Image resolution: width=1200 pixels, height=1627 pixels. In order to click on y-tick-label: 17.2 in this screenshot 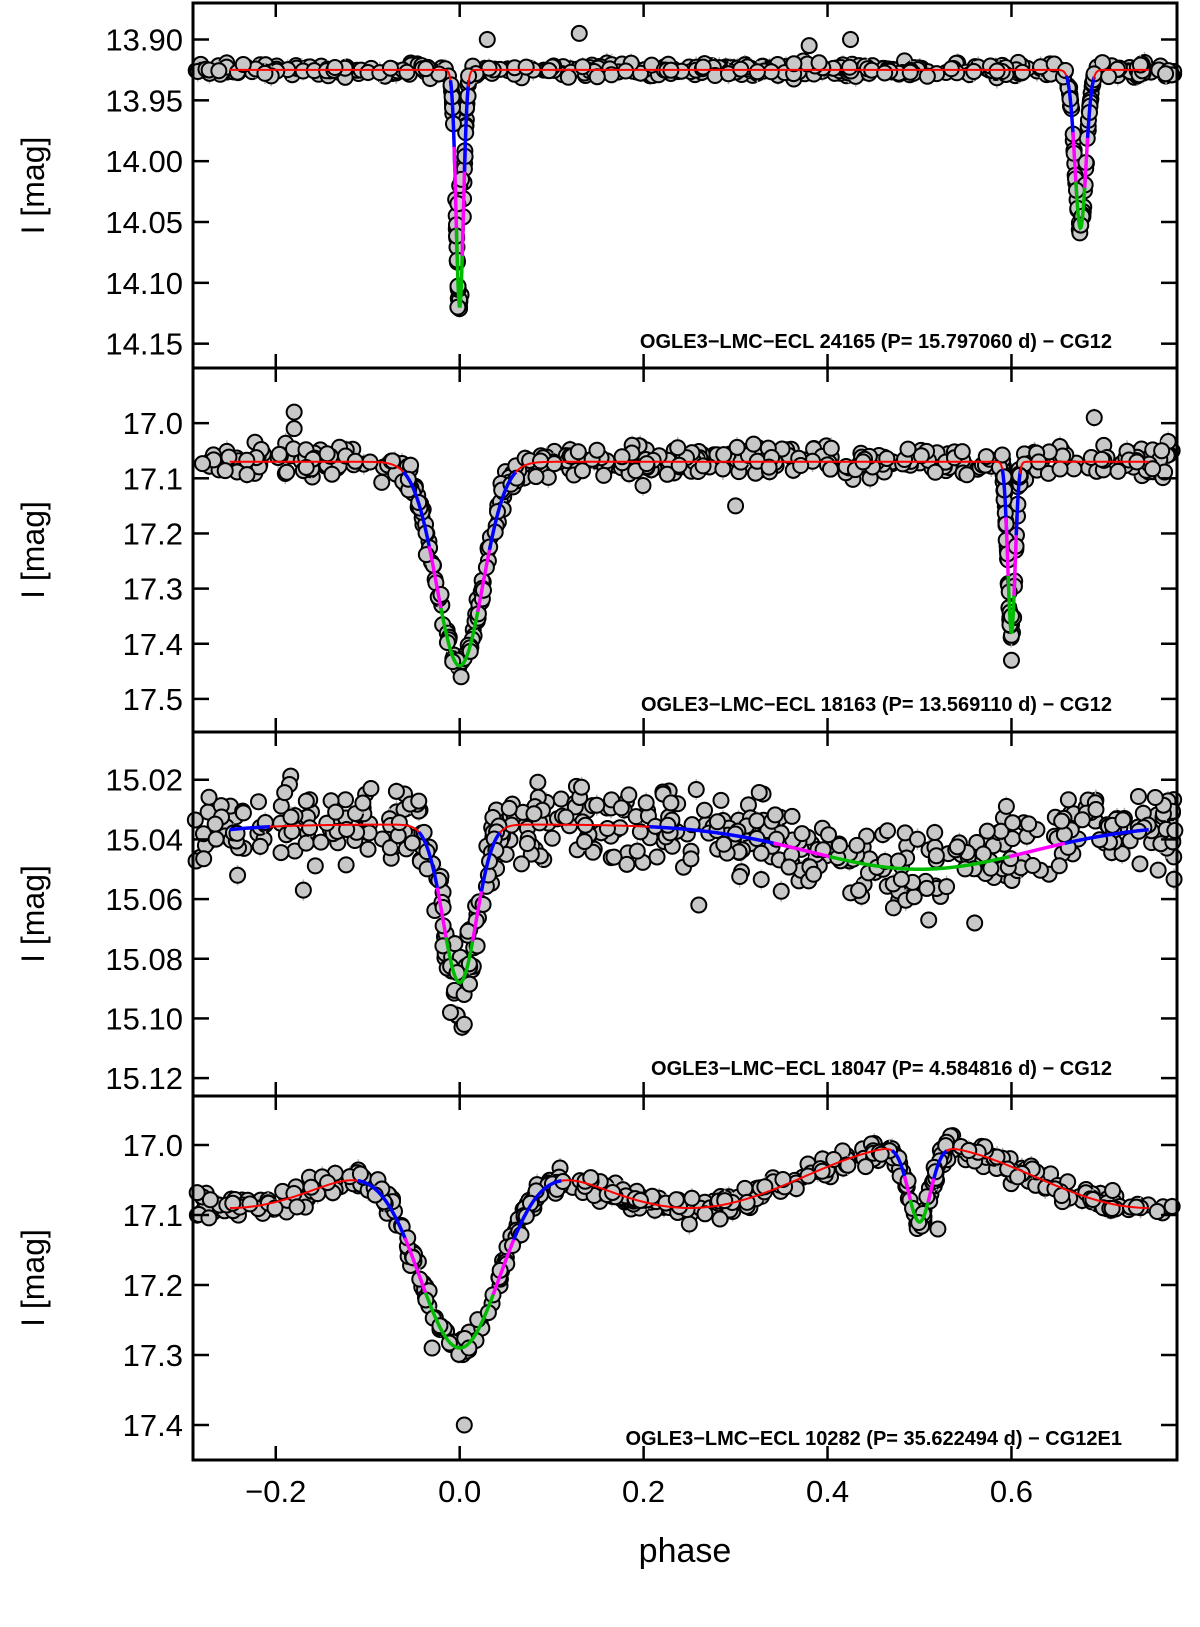, I will do `click(153, 533)`.